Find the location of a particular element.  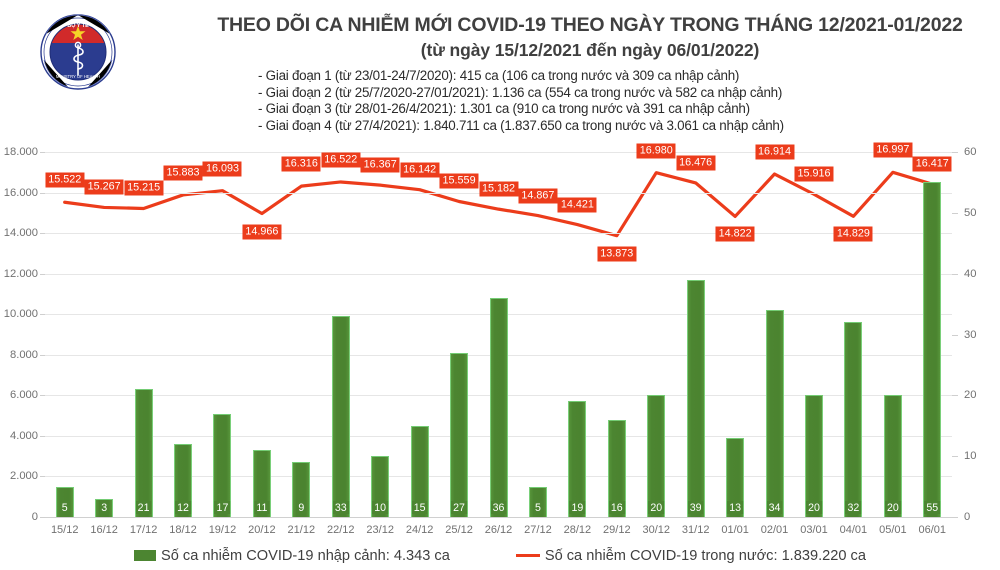

line-value-label: 16.914 is located at coordinates (775, 152).